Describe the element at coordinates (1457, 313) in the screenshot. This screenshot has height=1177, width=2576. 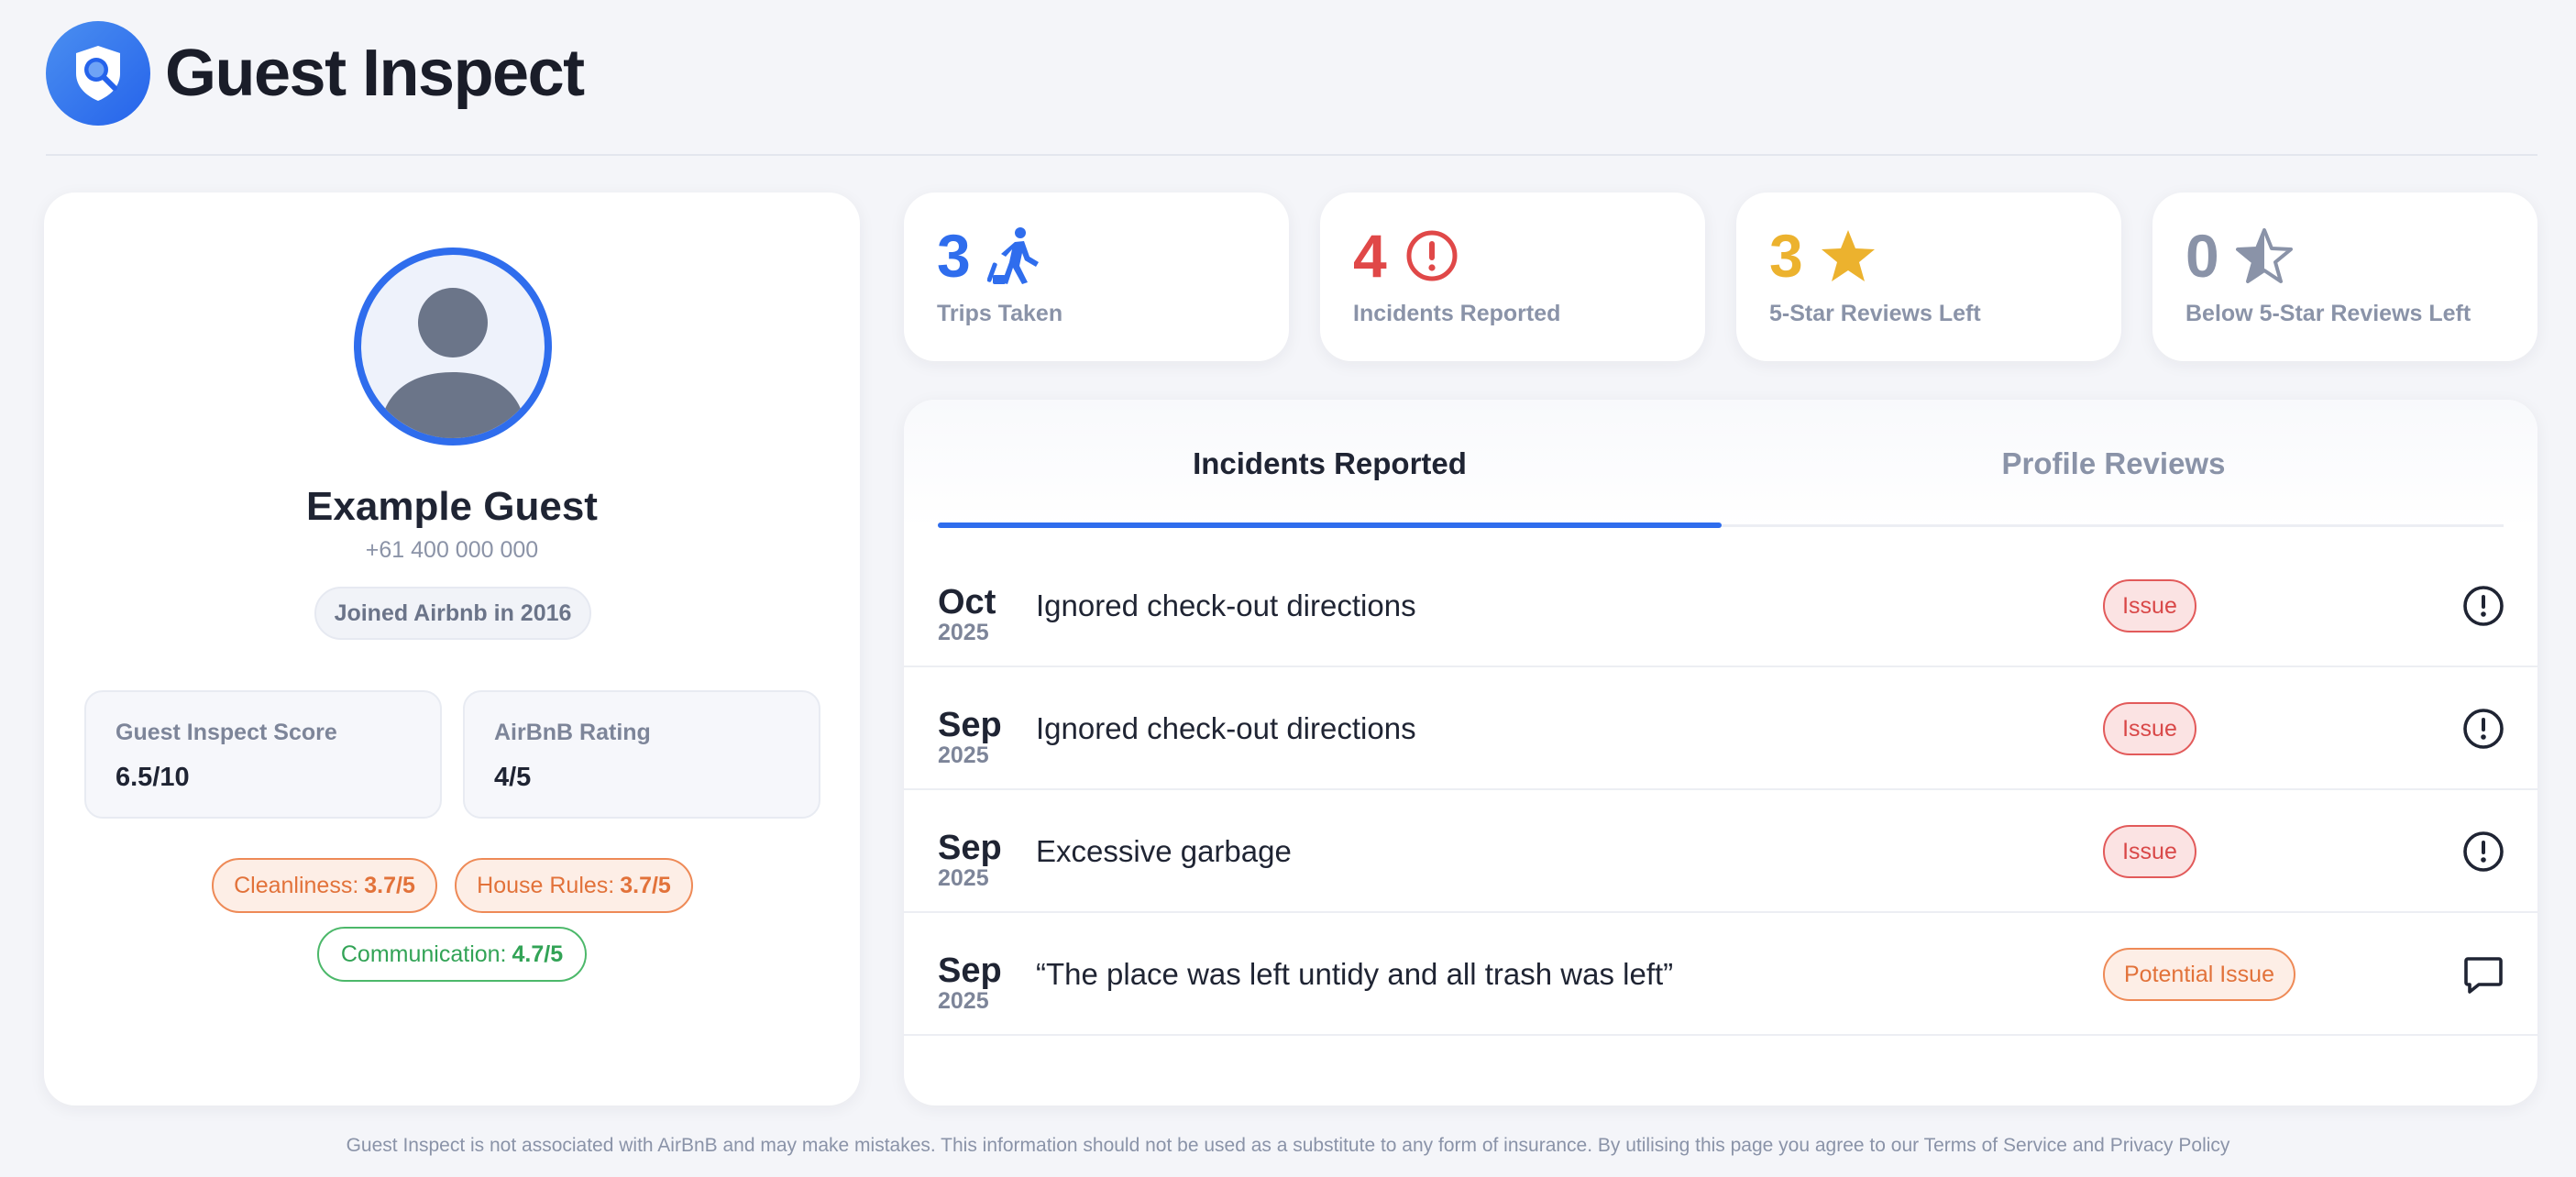
I see `incidents-label: Incidents Reported` at that location.